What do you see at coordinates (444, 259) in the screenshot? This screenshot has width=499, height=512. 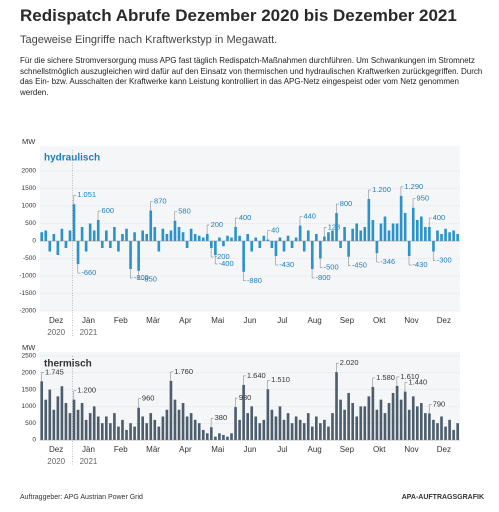 I see `value-label: -300` at bounding box center [444, 259].